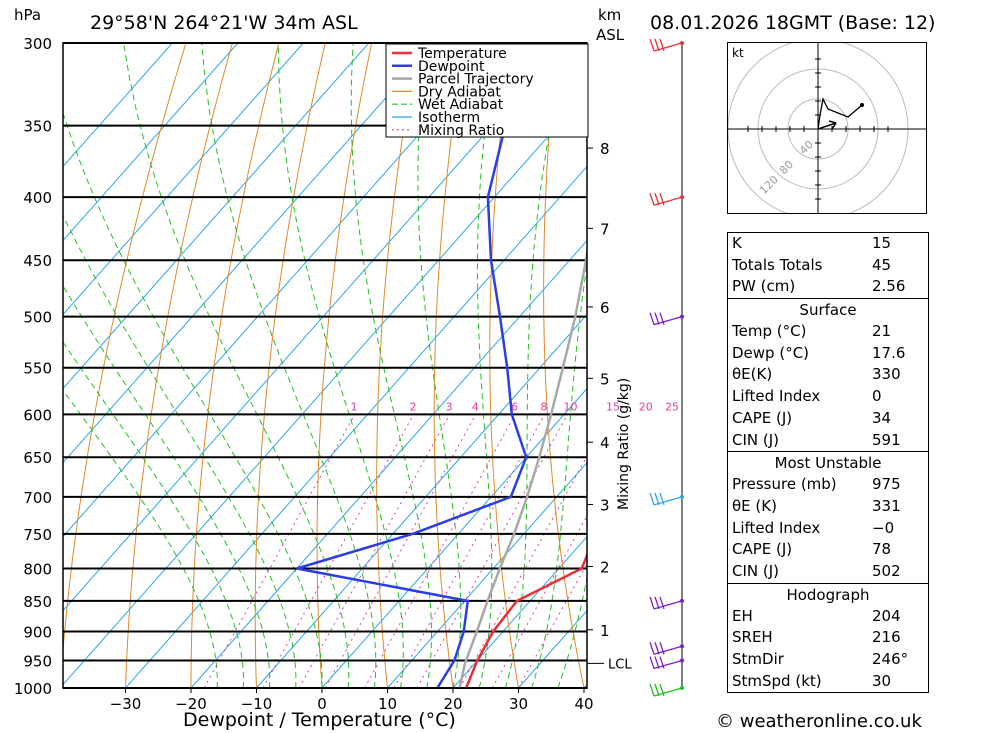  I want to click on pressure-tick-label: 750, so click(37, 535).